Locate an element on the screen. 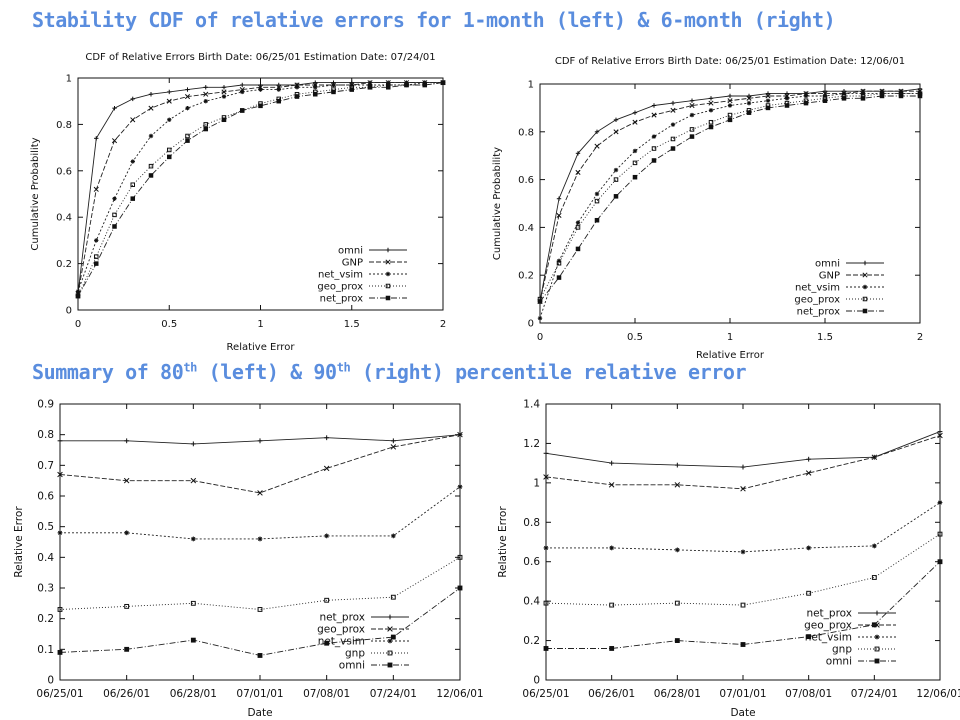 The width and height of the screenshot is (960, 720). legend-label: net_prox is located at coordinates (341, 299).